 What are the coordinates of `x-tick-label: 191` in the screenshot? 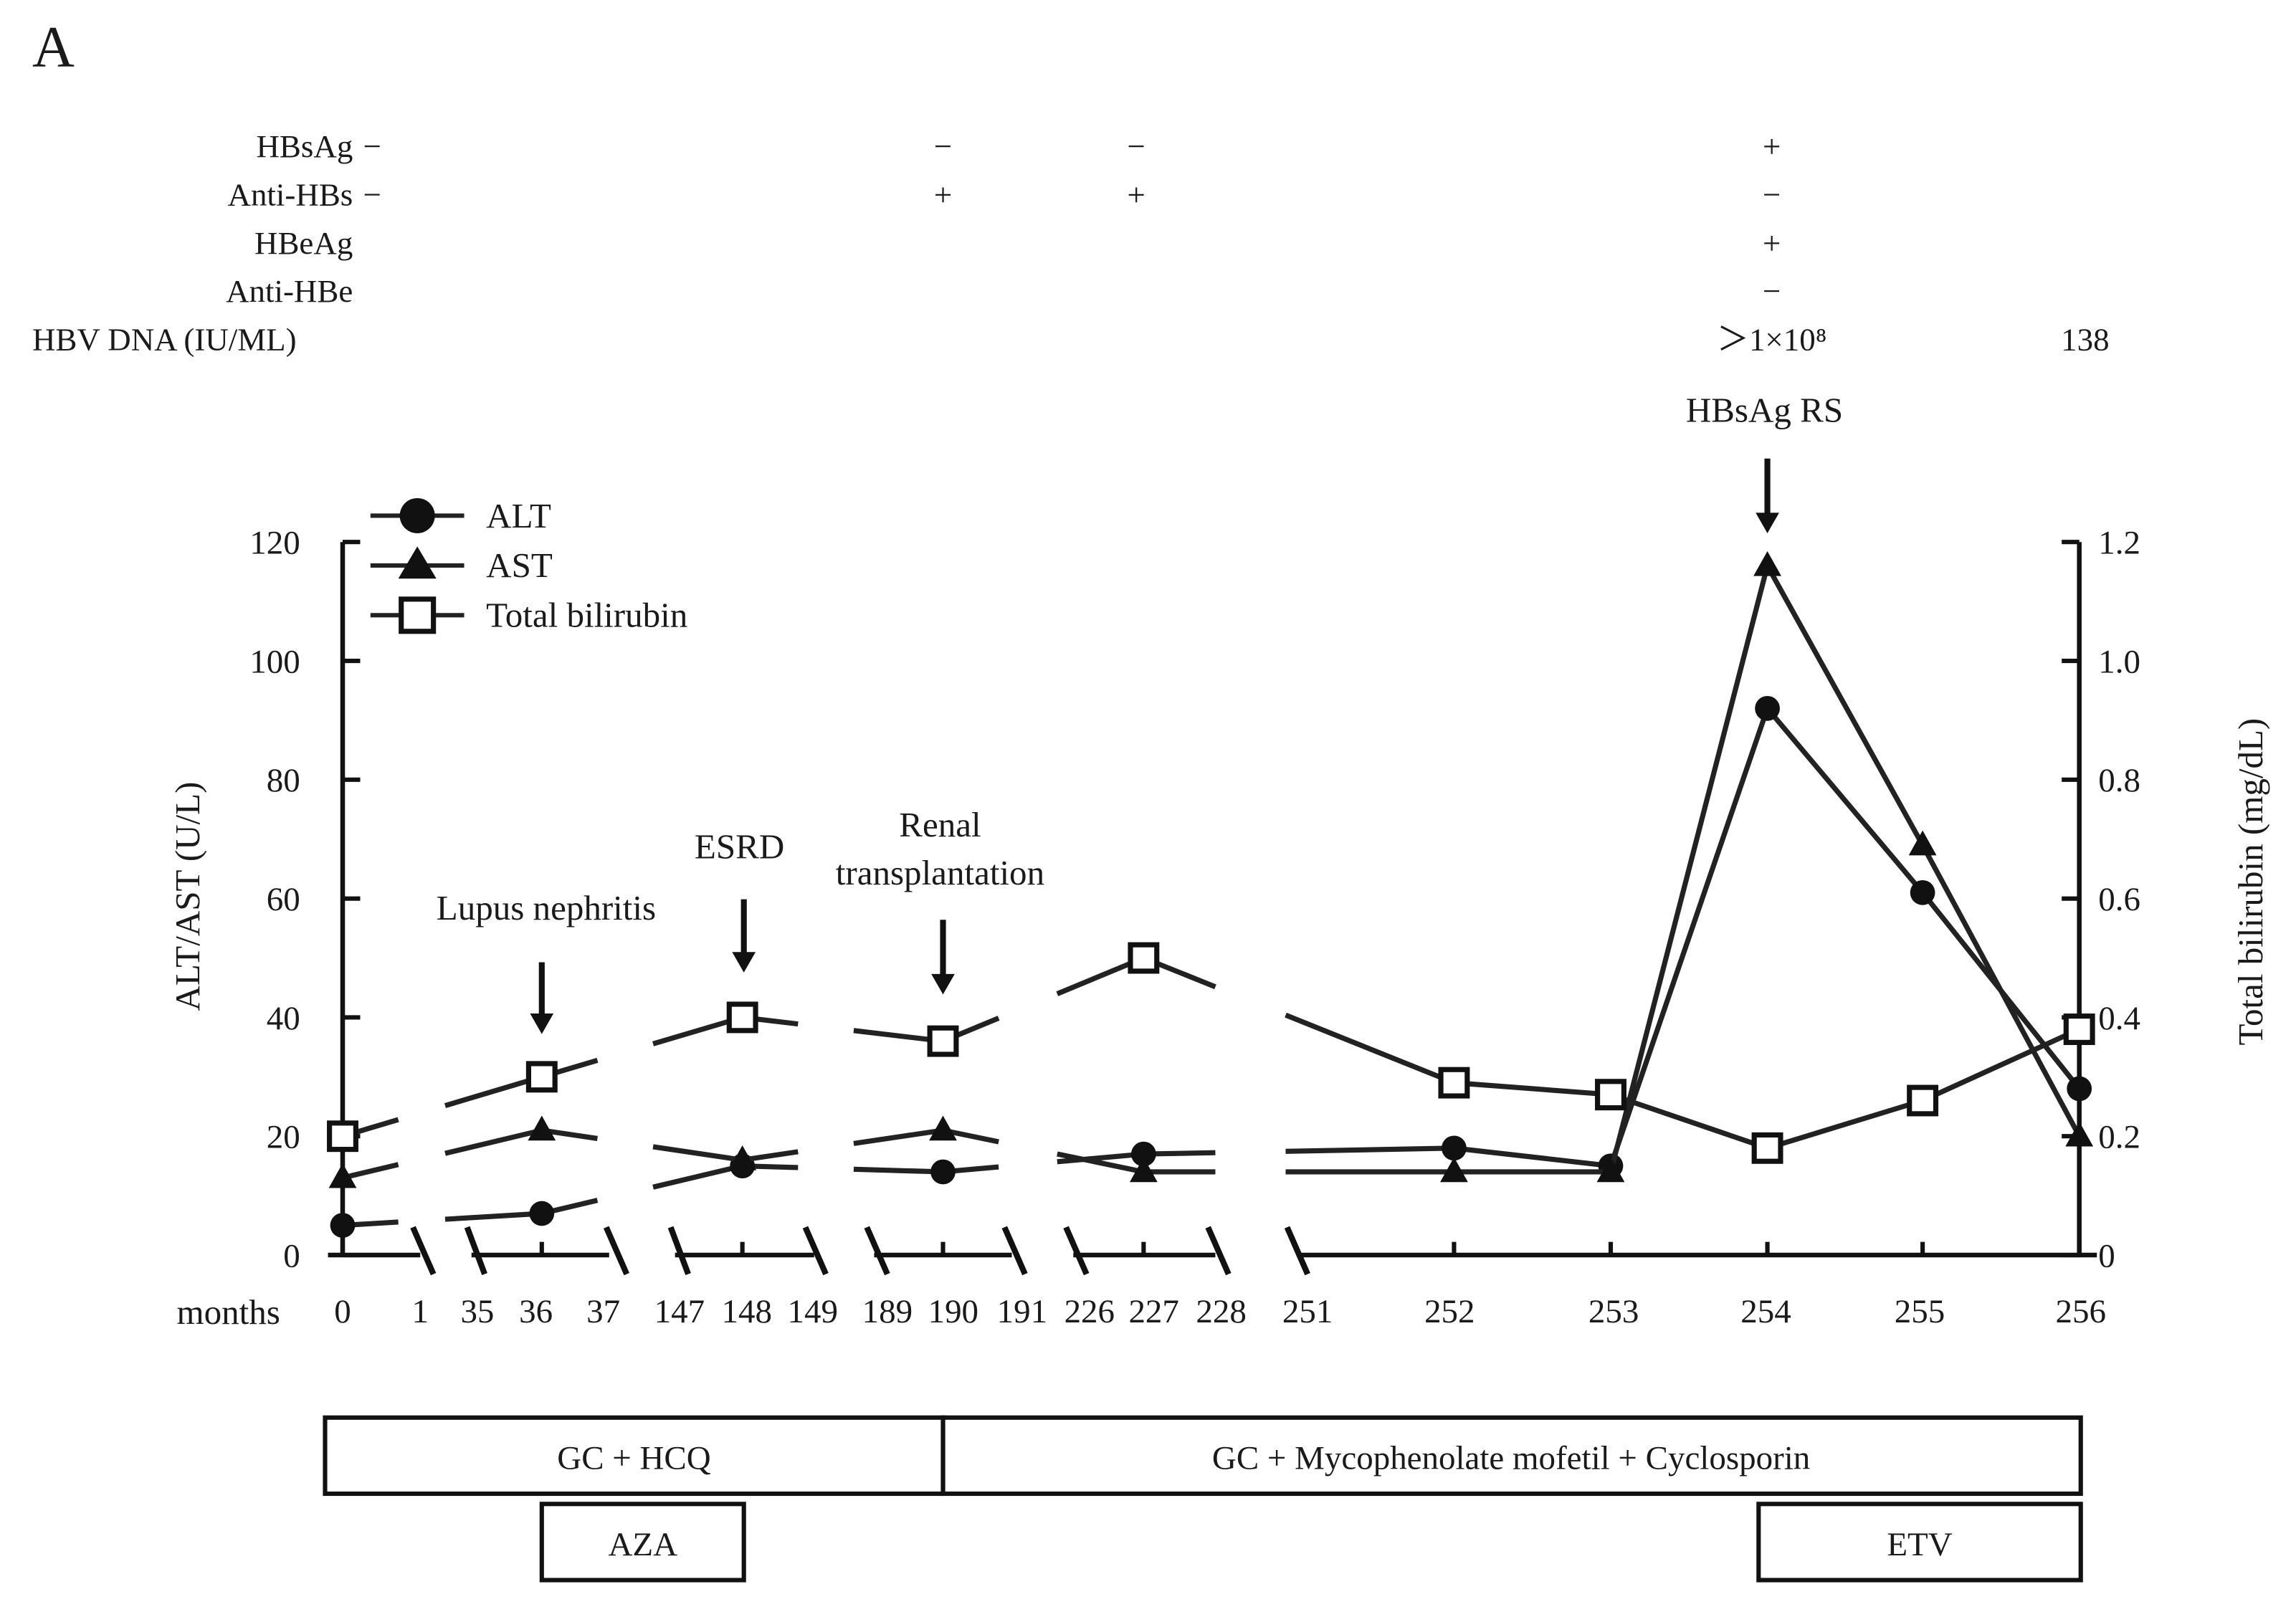 It's located at (1022, 1311).